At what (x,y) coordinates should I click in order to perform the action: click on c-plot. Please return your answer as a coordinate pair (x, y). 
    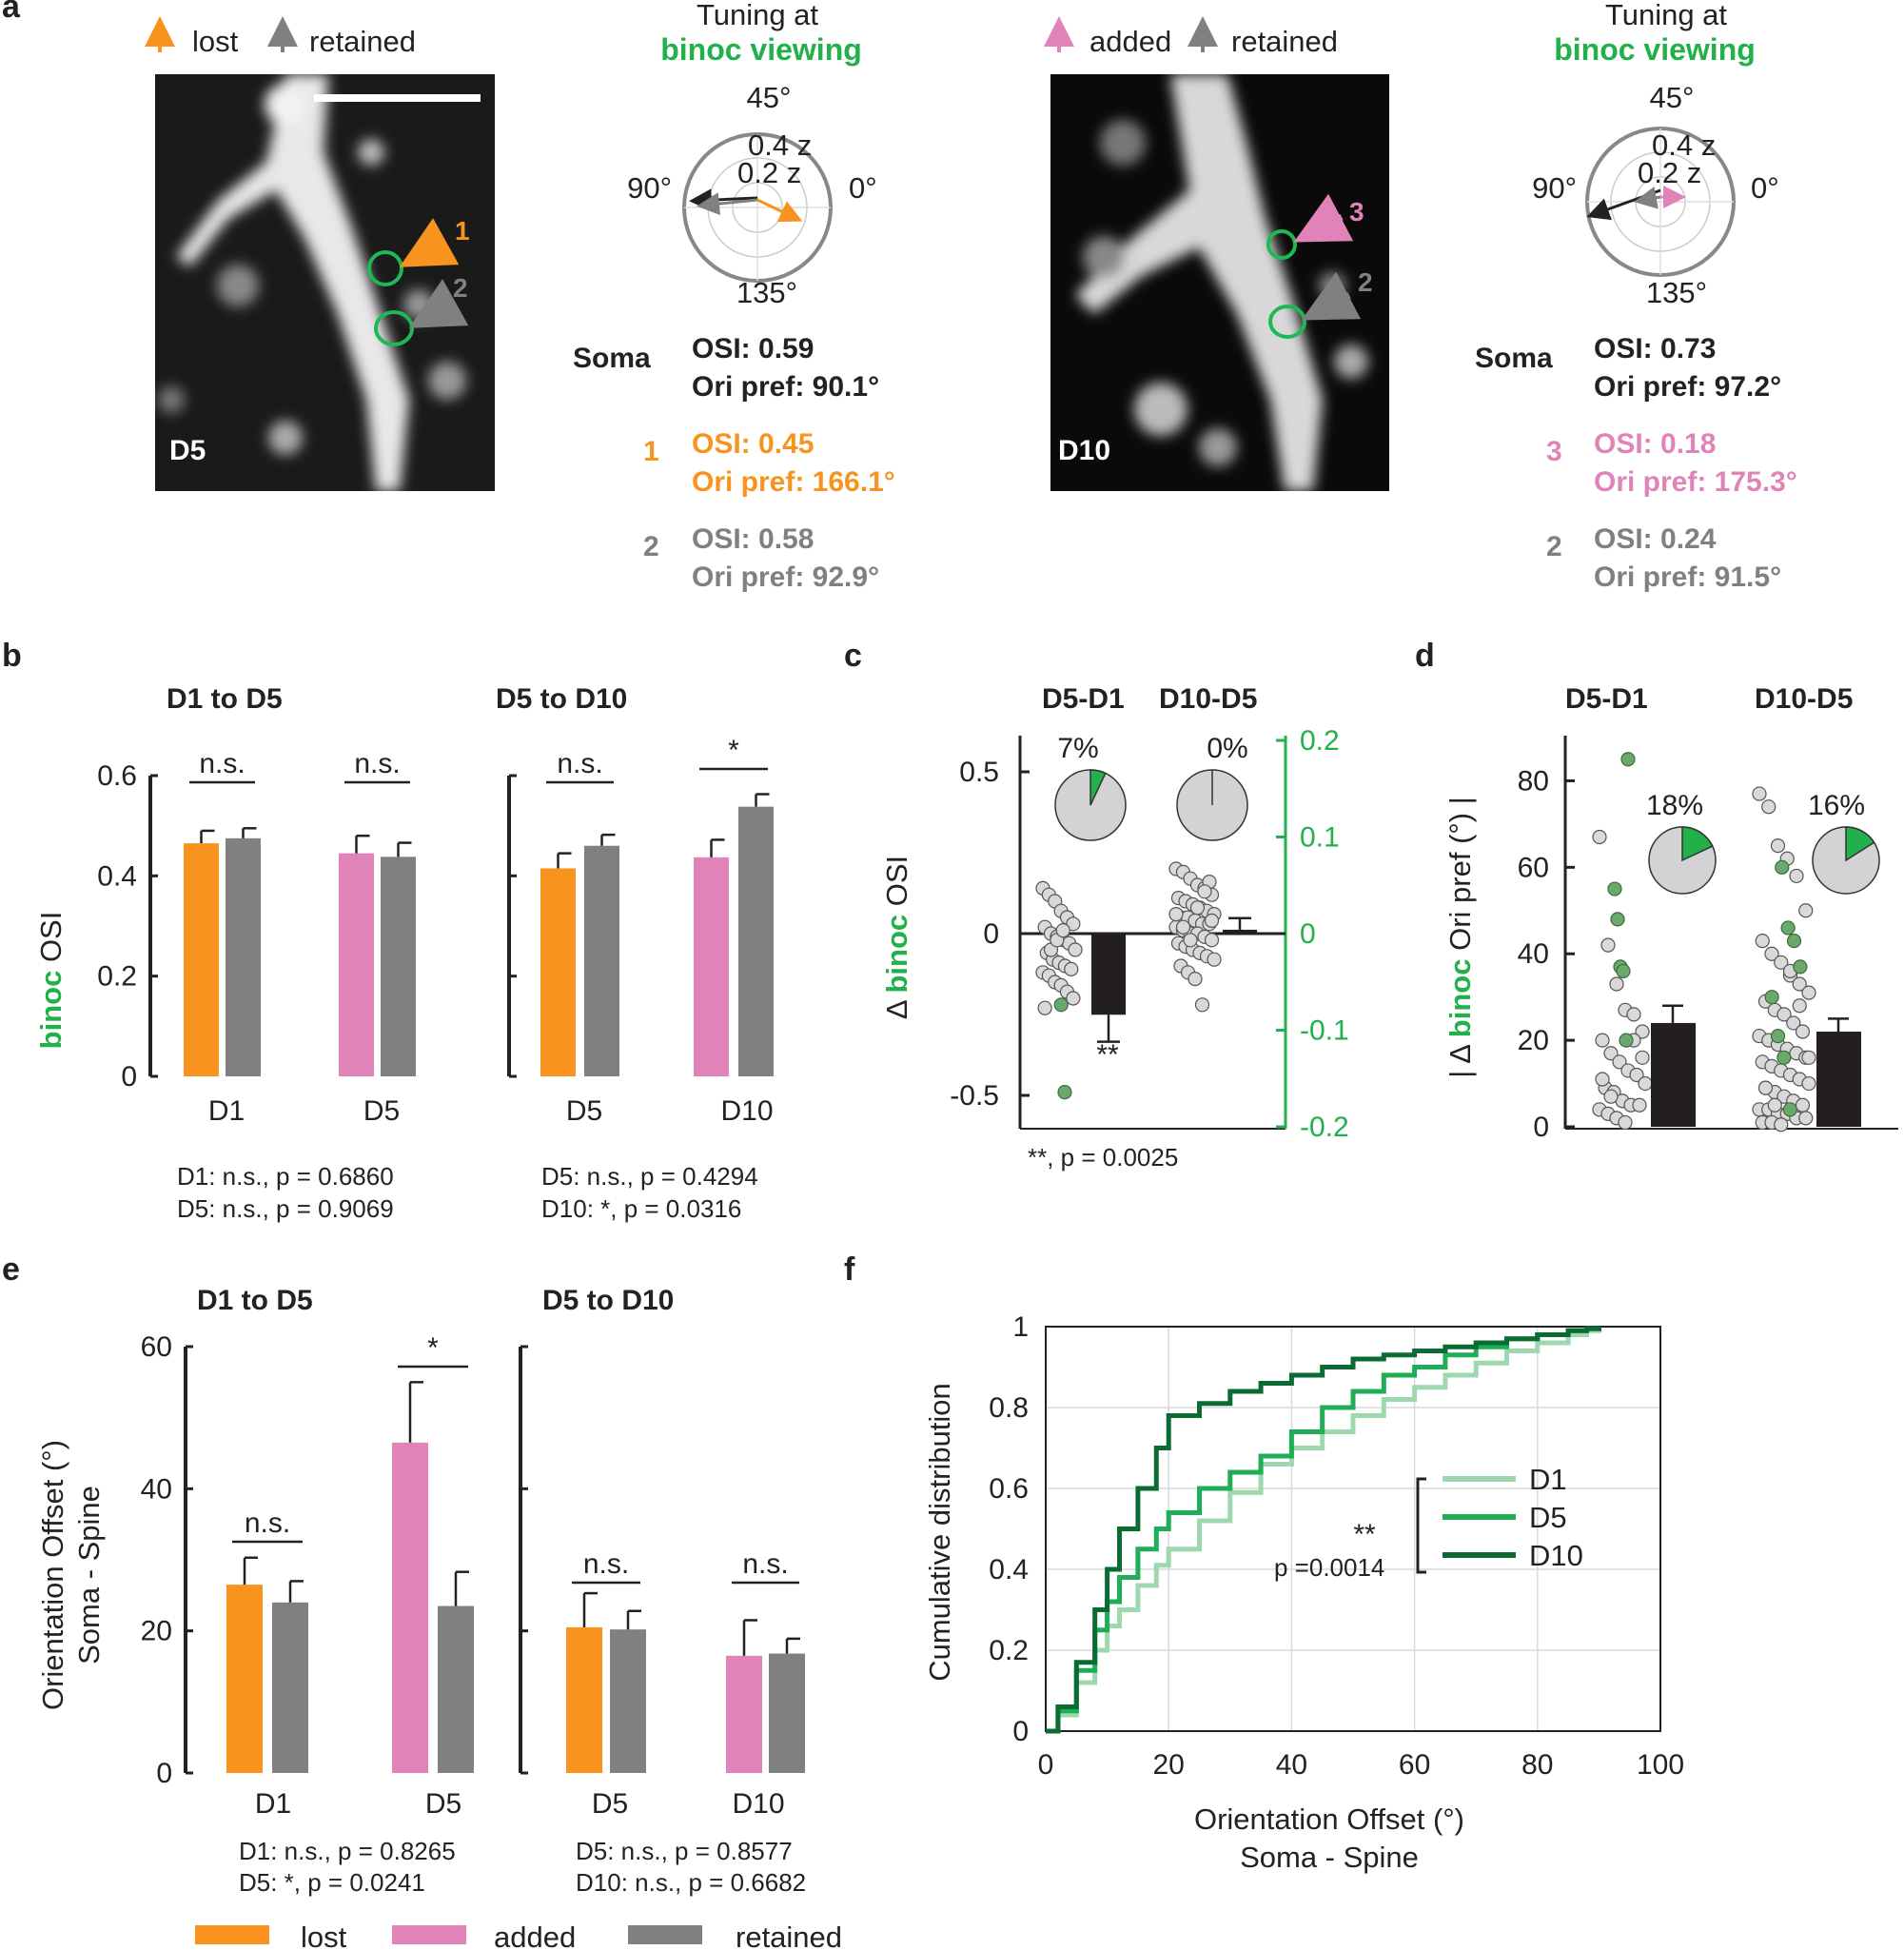
    Looking at the image, I should click on (1146, 934).